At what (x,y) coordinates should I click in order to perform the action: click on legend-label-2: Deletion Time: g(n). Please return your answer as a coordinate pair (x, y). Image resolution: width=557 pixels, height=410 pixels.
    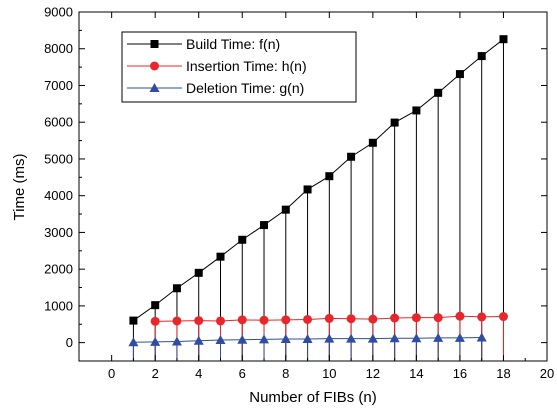
    Looking at the image, I should click on (245, 88).